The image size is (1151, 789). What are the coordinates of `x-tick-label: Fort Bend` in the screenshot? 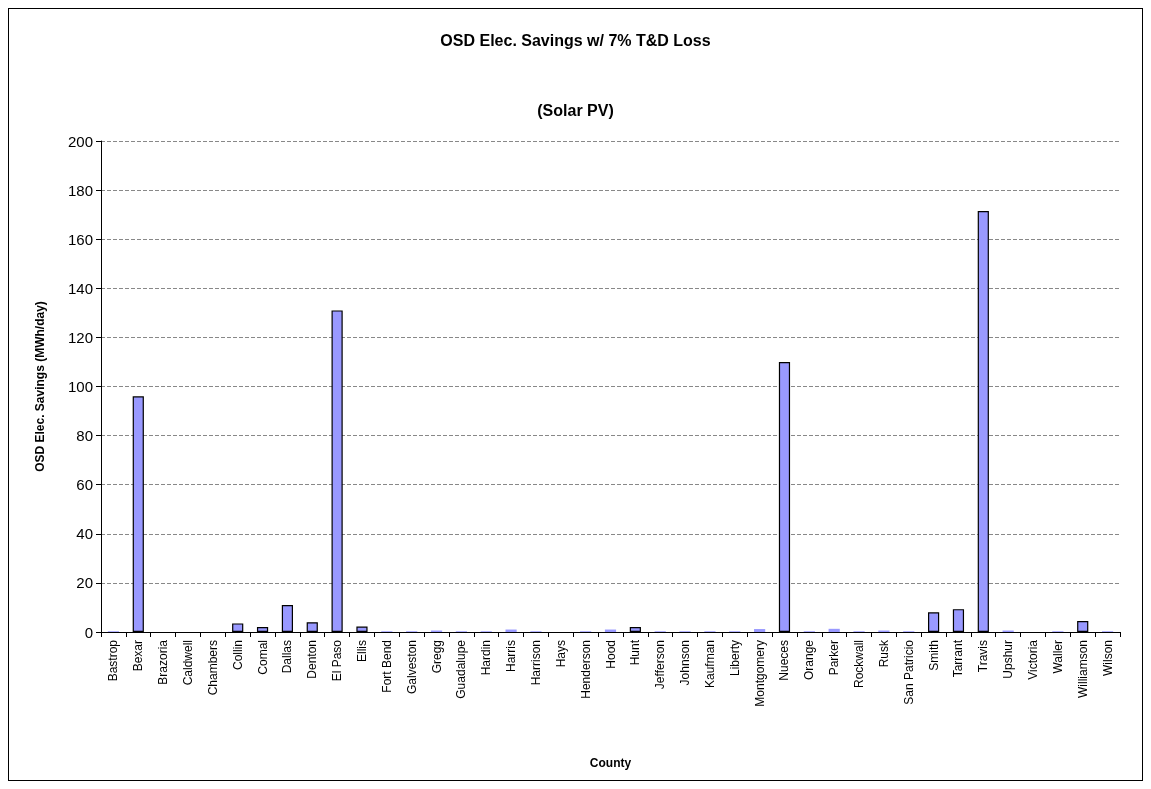 It's located at (386, 666).